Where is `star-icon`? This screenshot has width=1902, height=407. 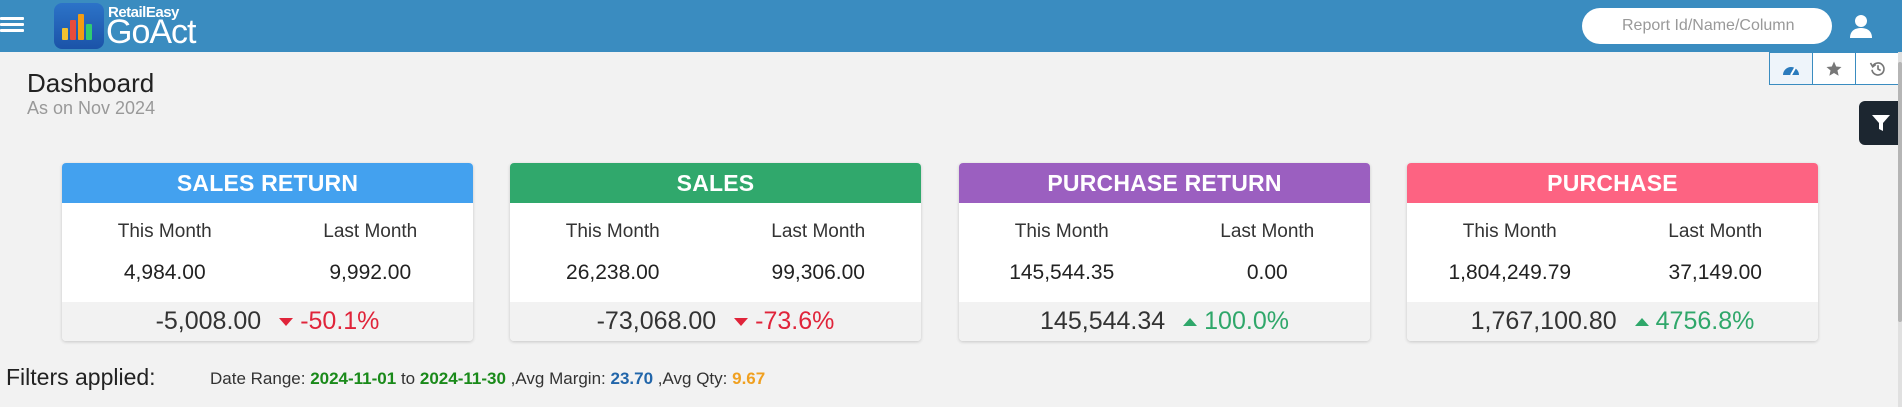
star-icon is located at coordinates (1834, 68).